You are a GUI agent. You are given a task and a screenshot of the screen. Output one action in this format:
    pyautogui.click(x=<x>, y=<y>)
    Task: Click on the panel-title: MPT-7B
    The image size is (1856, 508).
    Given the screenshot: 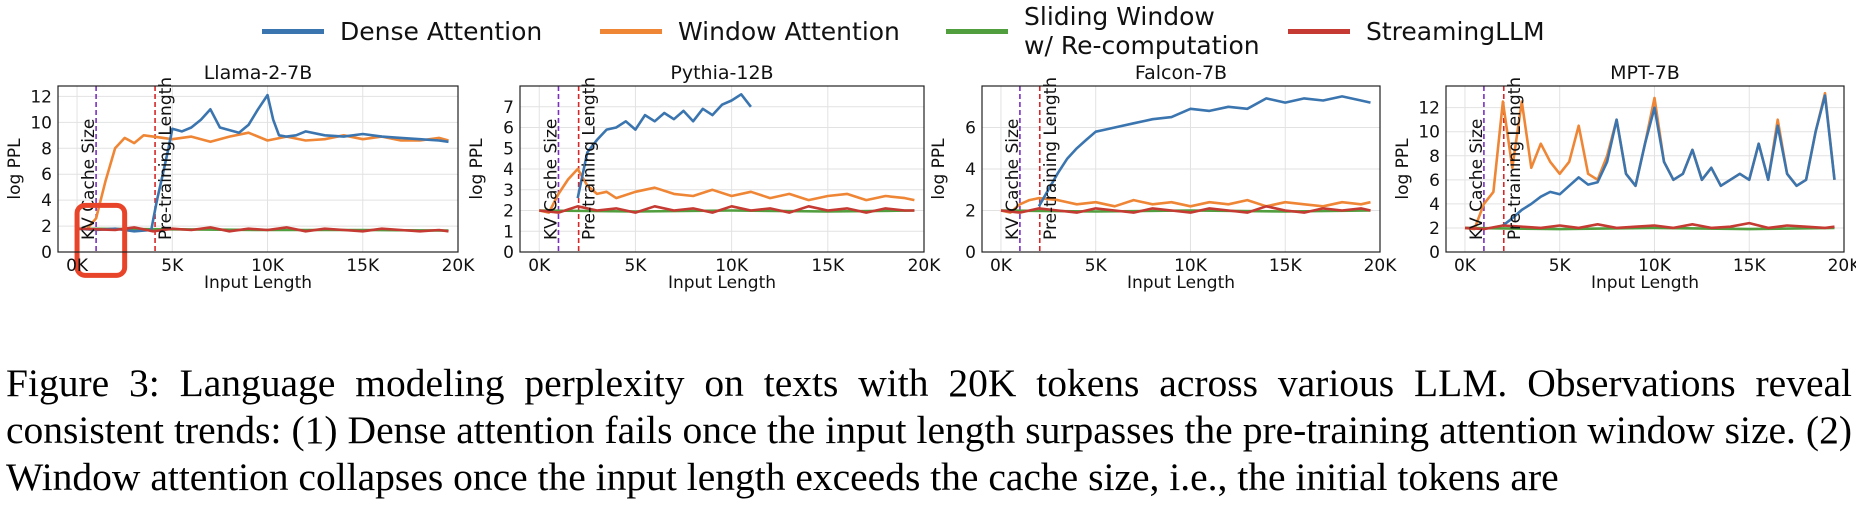 What is the action you would take?
    pyautogui.click(x=1645, y=73)
    